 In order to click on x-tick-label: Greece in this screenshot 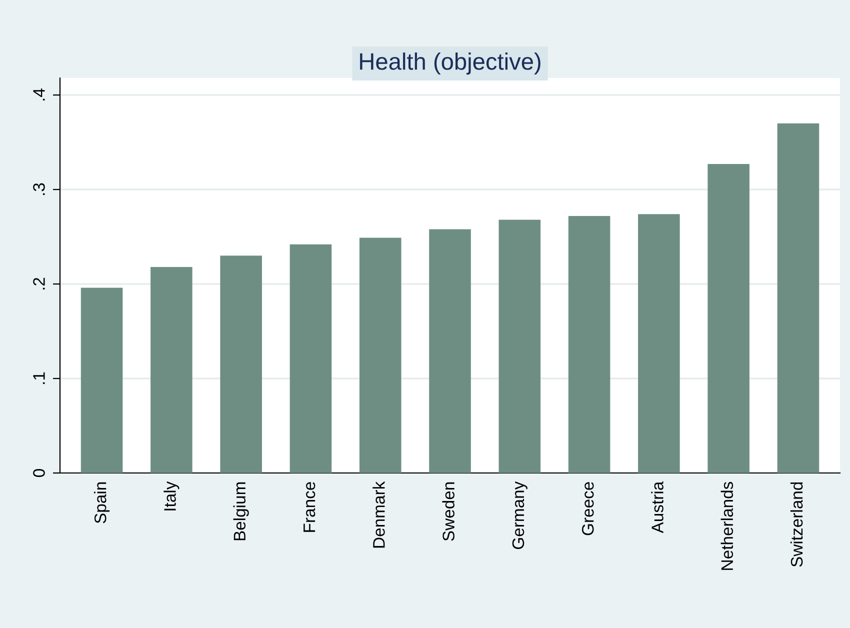, I will do `click(588, 509)`.